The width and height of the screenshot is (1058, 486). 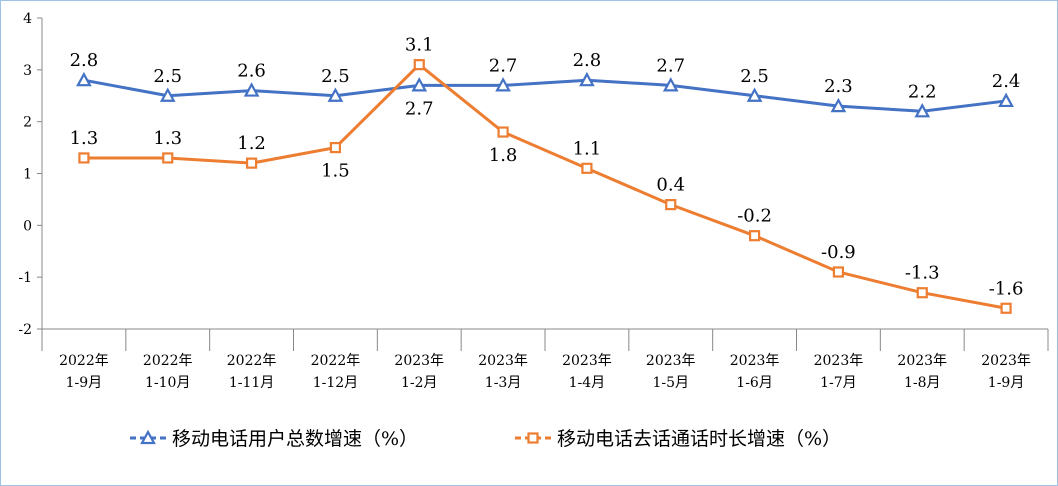 I want to click on y-tick-label: 2, so click(x=27, y=123).